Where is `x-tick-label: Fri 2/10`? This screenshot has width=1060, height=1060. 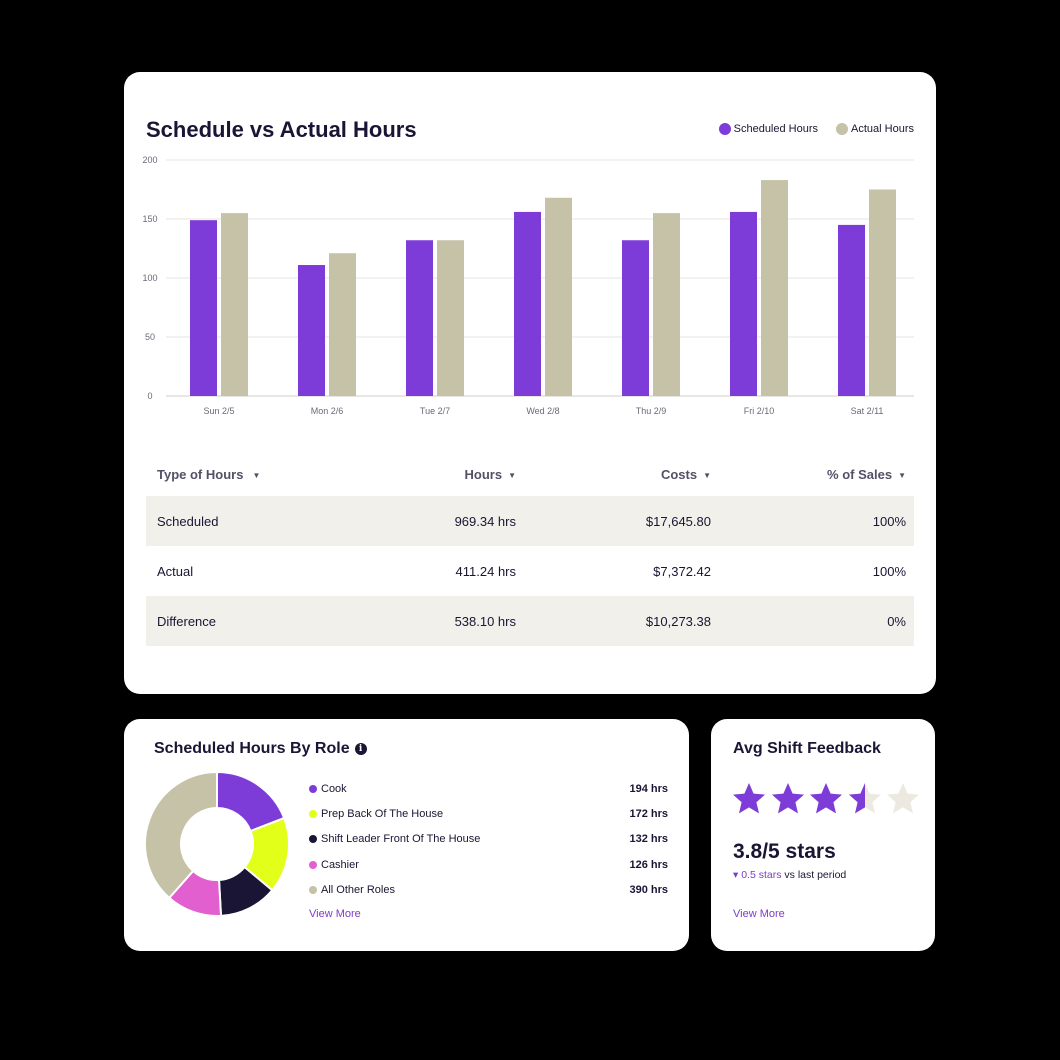 x-tick-label: Fri 2/10 is located at coordinates (759, 411).